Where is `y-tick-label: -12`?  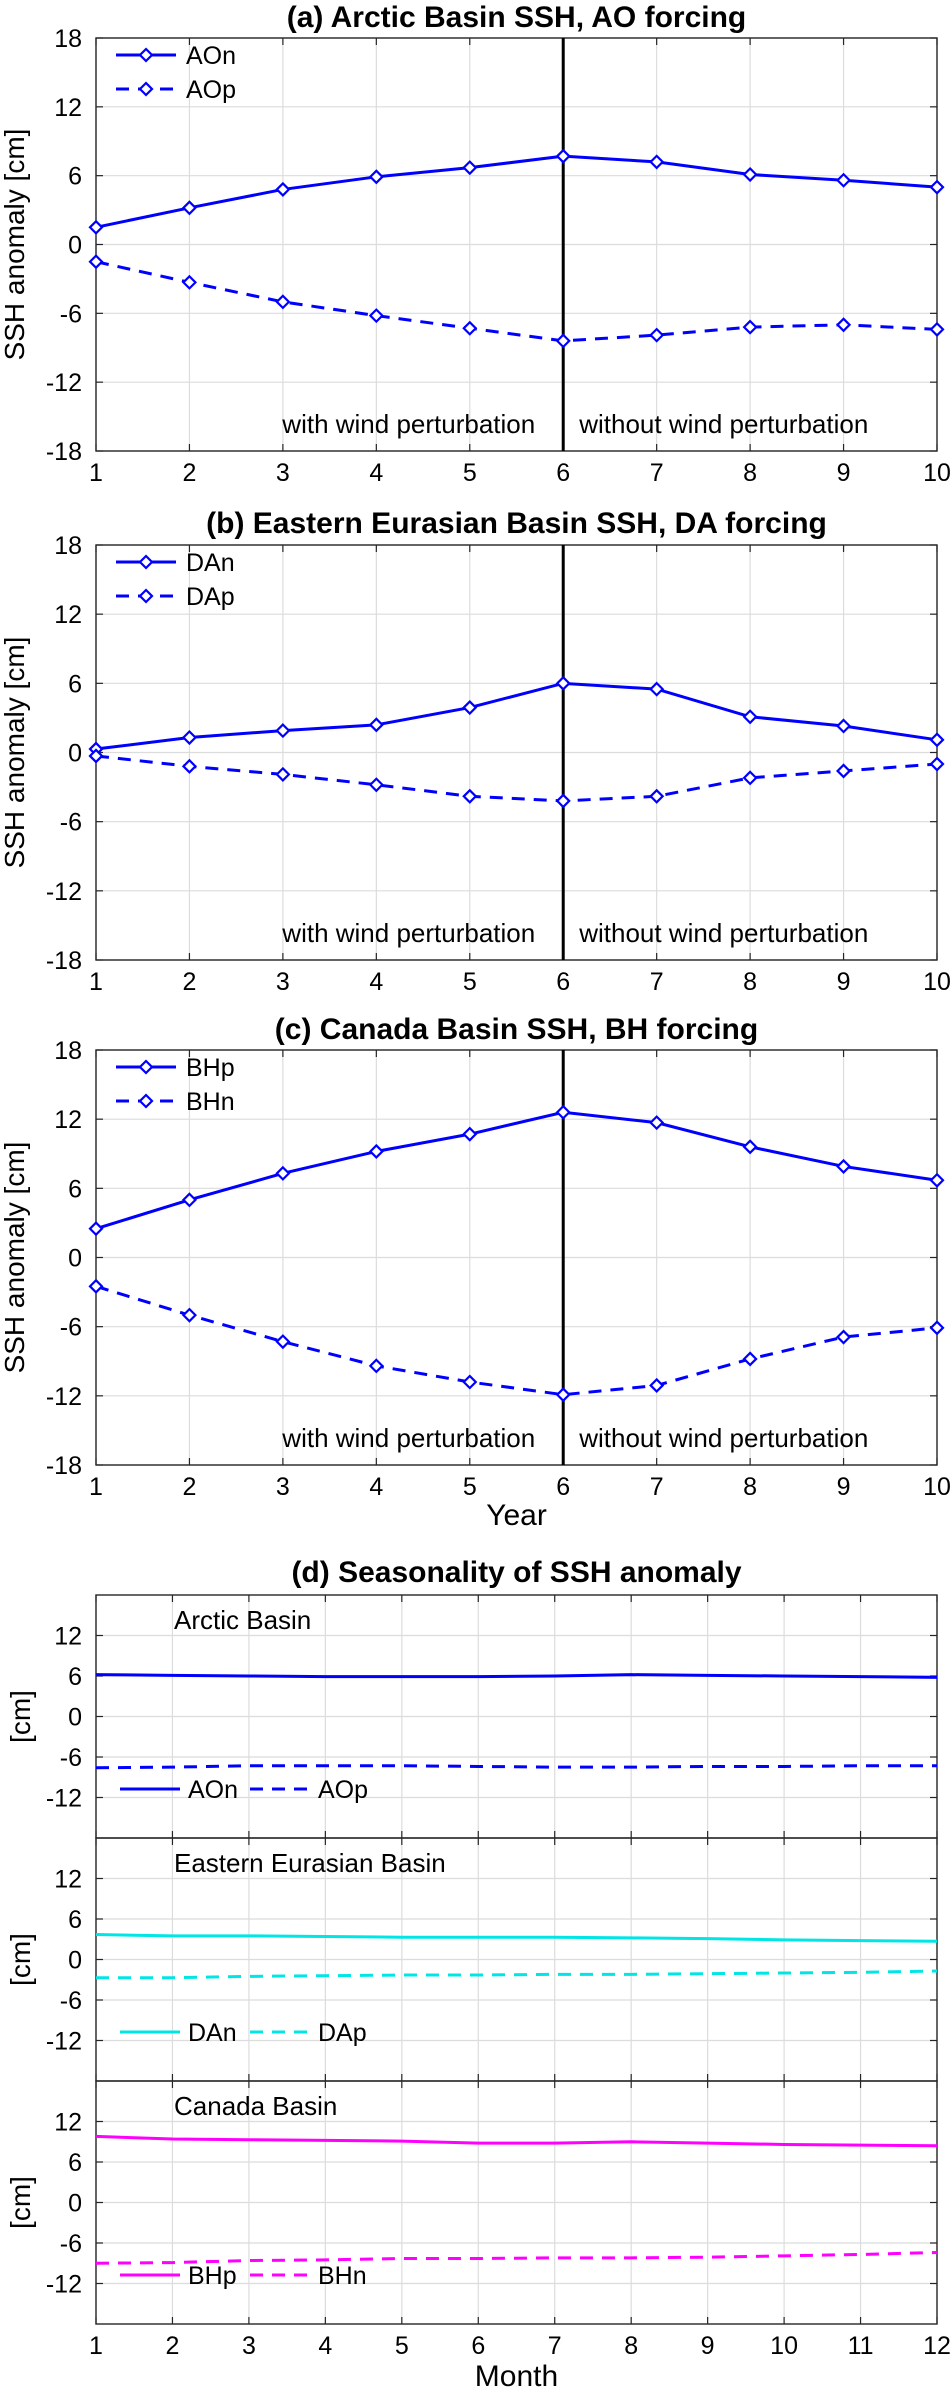
y-tick-label: -12 is located at coordinates (64, 1799).